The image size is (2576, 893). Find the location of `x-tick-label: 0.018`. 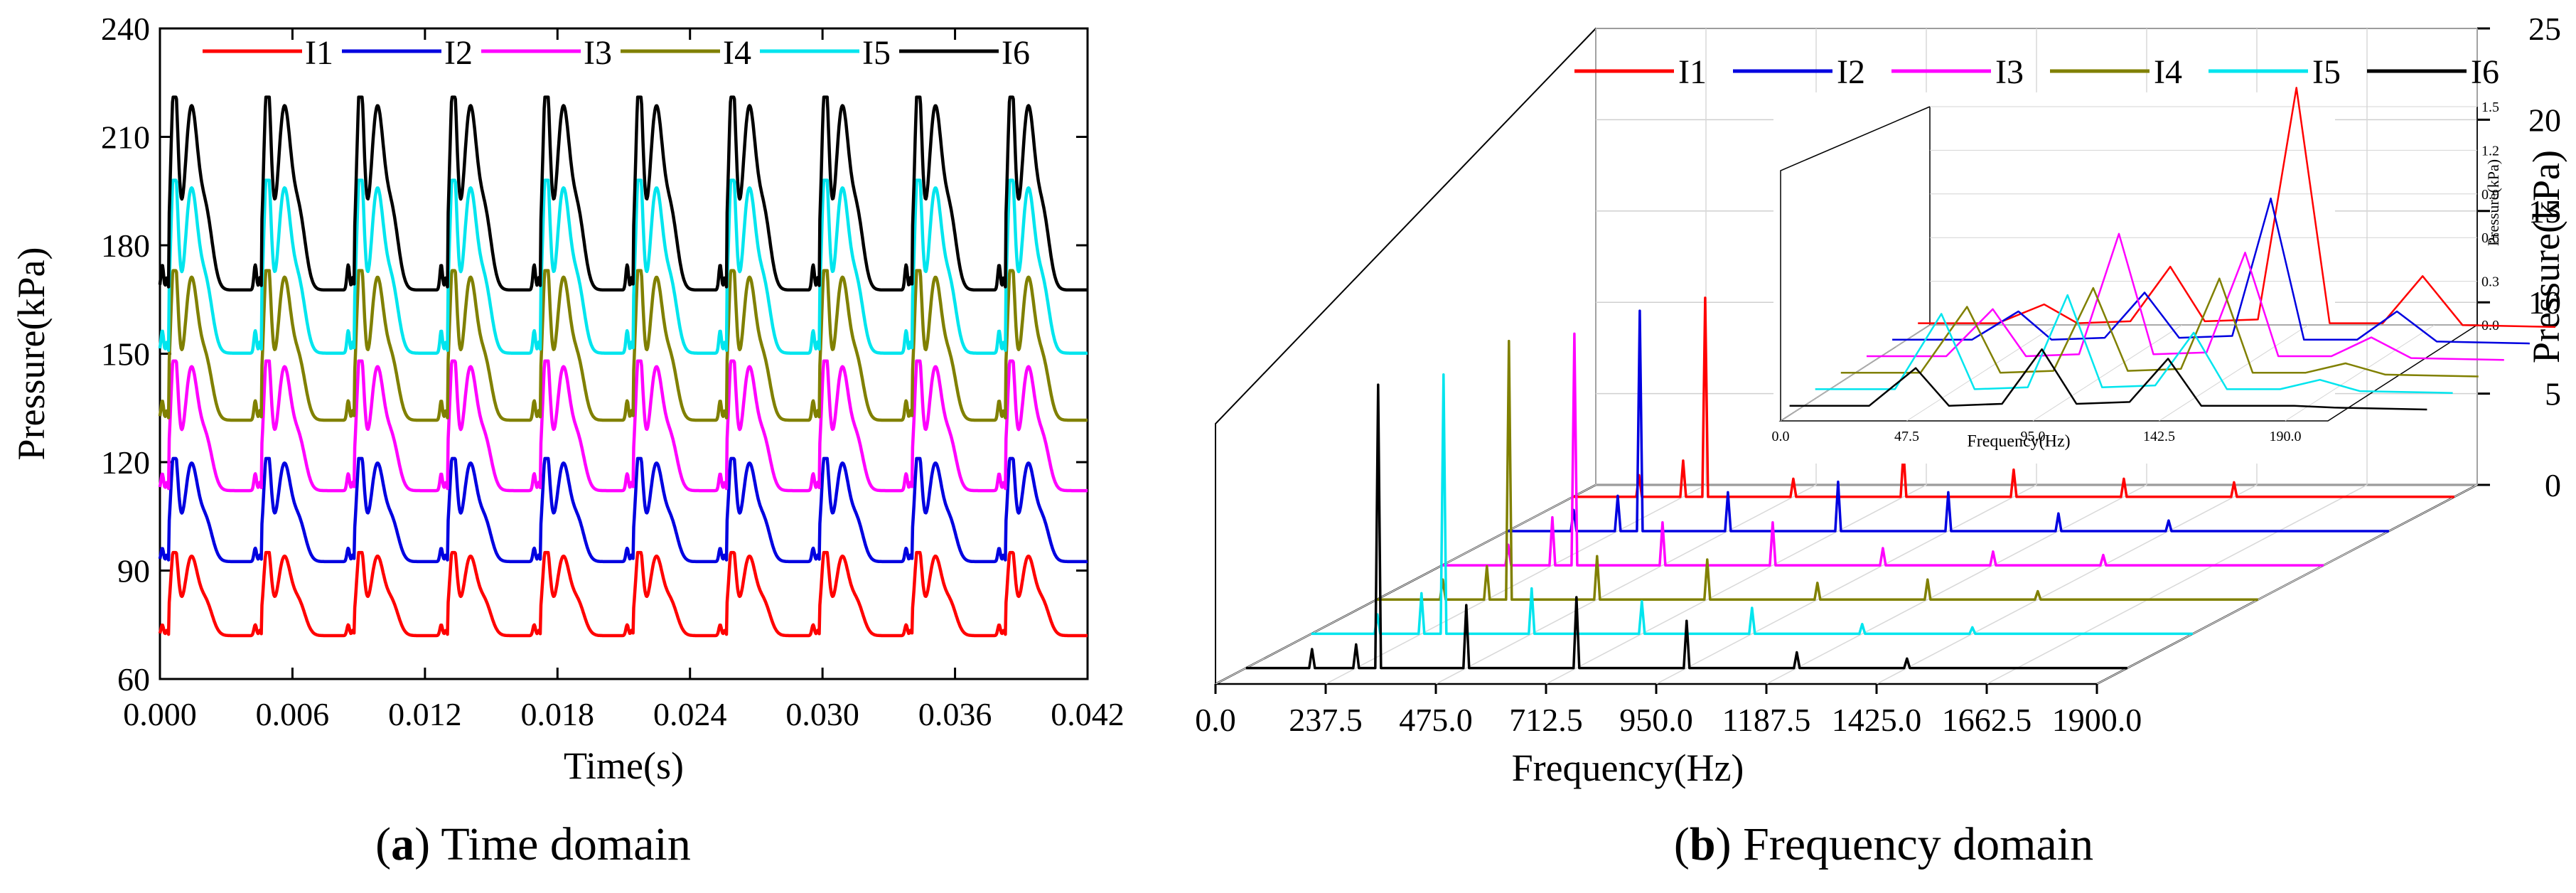

x-tick-label: 0.018 is located at coordinates (558, 714).